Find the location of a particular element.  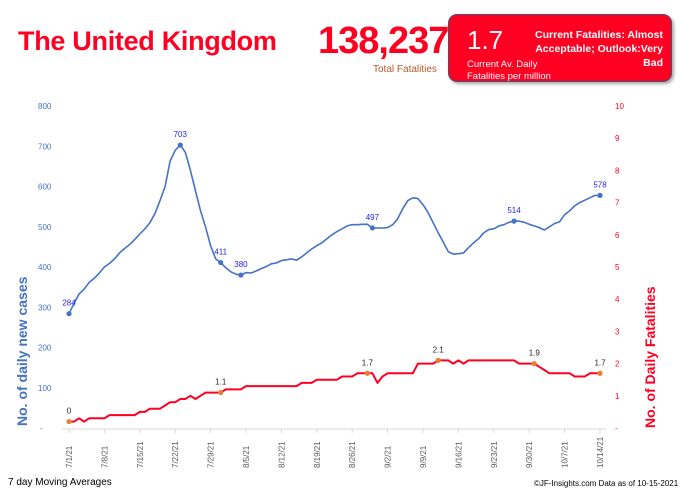

cases-data-label: 703 is located at coordinates (181, 134).